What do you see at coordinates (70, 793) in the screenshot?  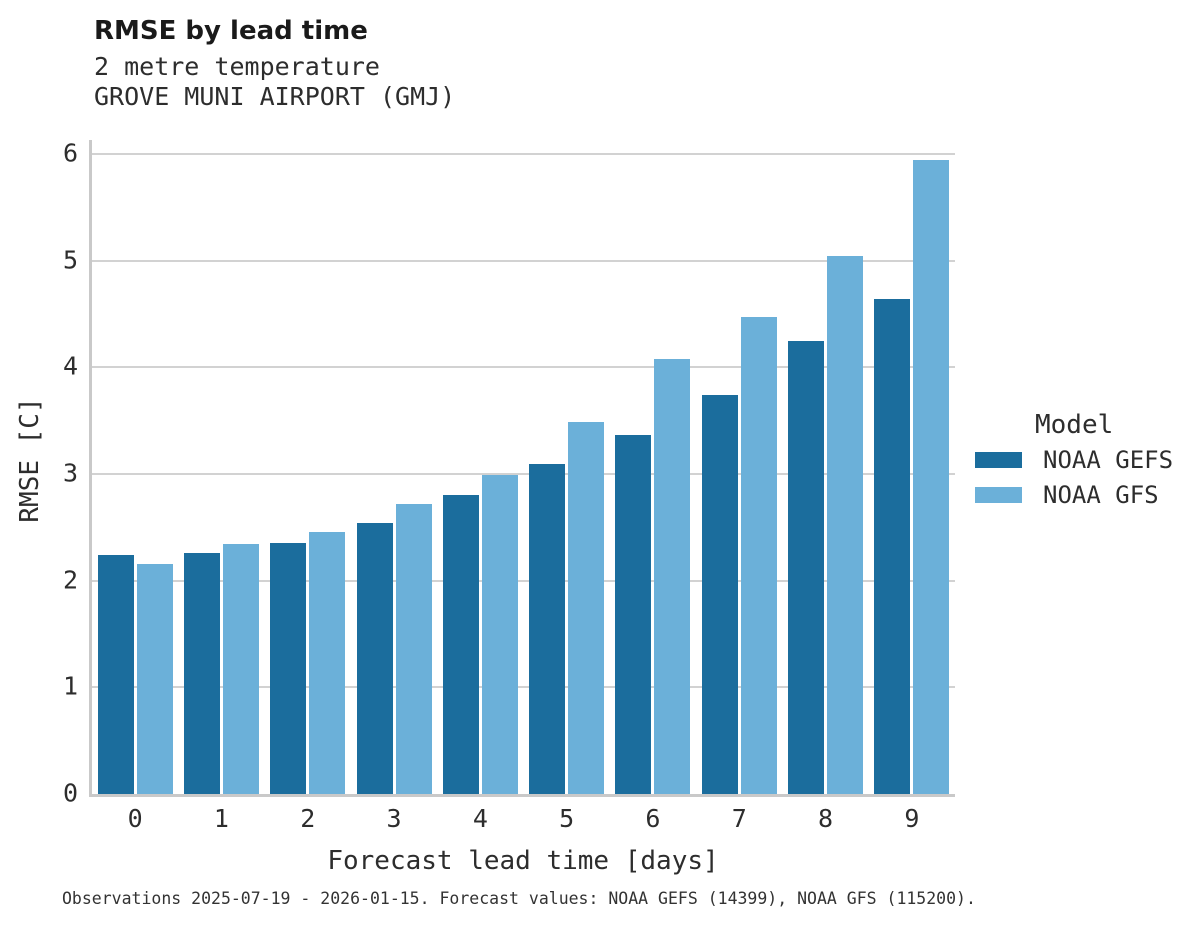 I see `y-tick-label-0: 0` at bounding box center [70, 793].